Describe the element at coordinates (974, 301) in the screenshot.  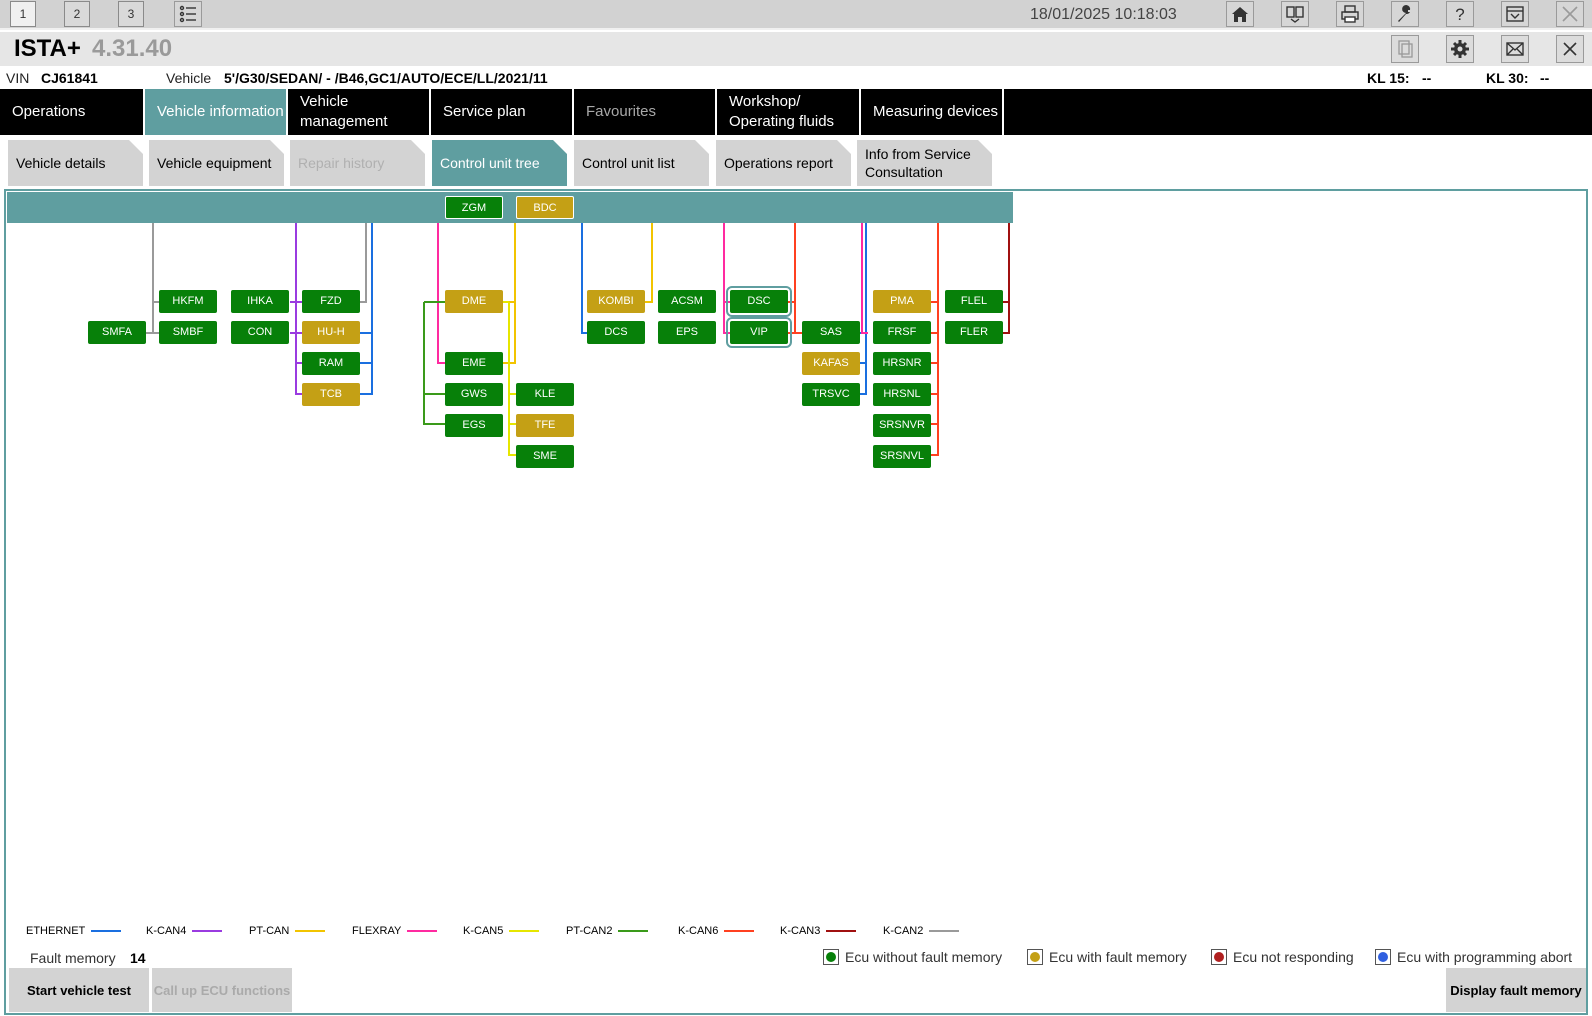
I see `ecu-flel: FLEL` at that location.